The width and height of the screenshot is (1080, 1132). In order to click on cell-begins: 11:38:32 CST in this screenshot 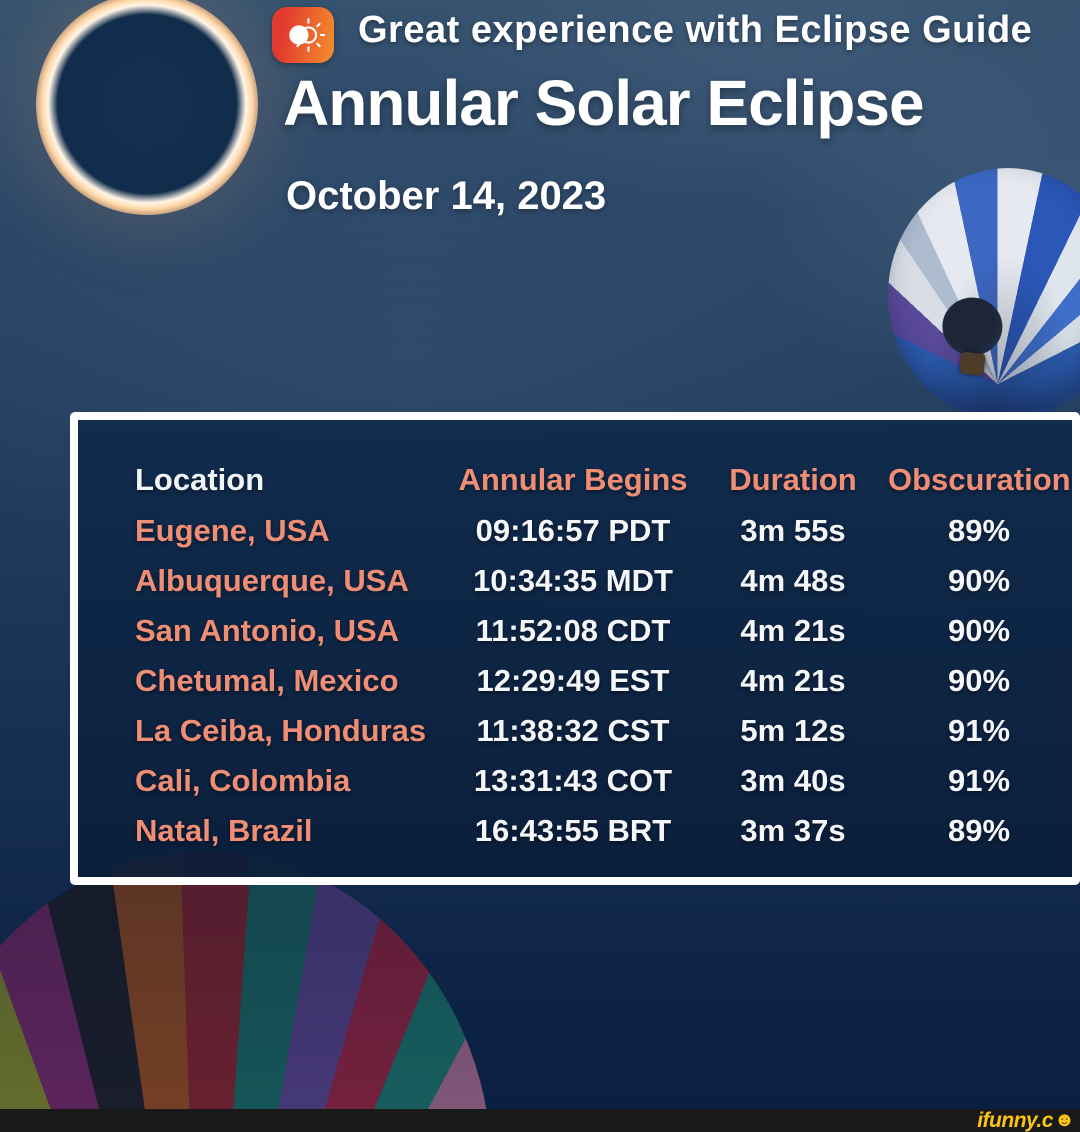, I will do `click(573, 730)`.